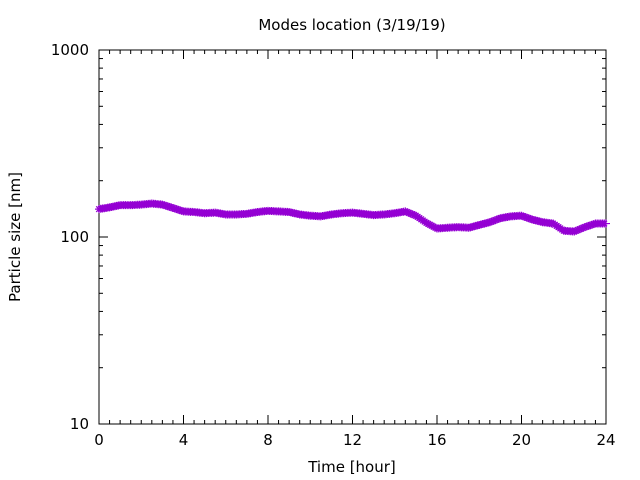  What do you see at coordinates (99, 440) in the screenshot?
I see `x-tick-label: 0` at bounding box center [99, 440].